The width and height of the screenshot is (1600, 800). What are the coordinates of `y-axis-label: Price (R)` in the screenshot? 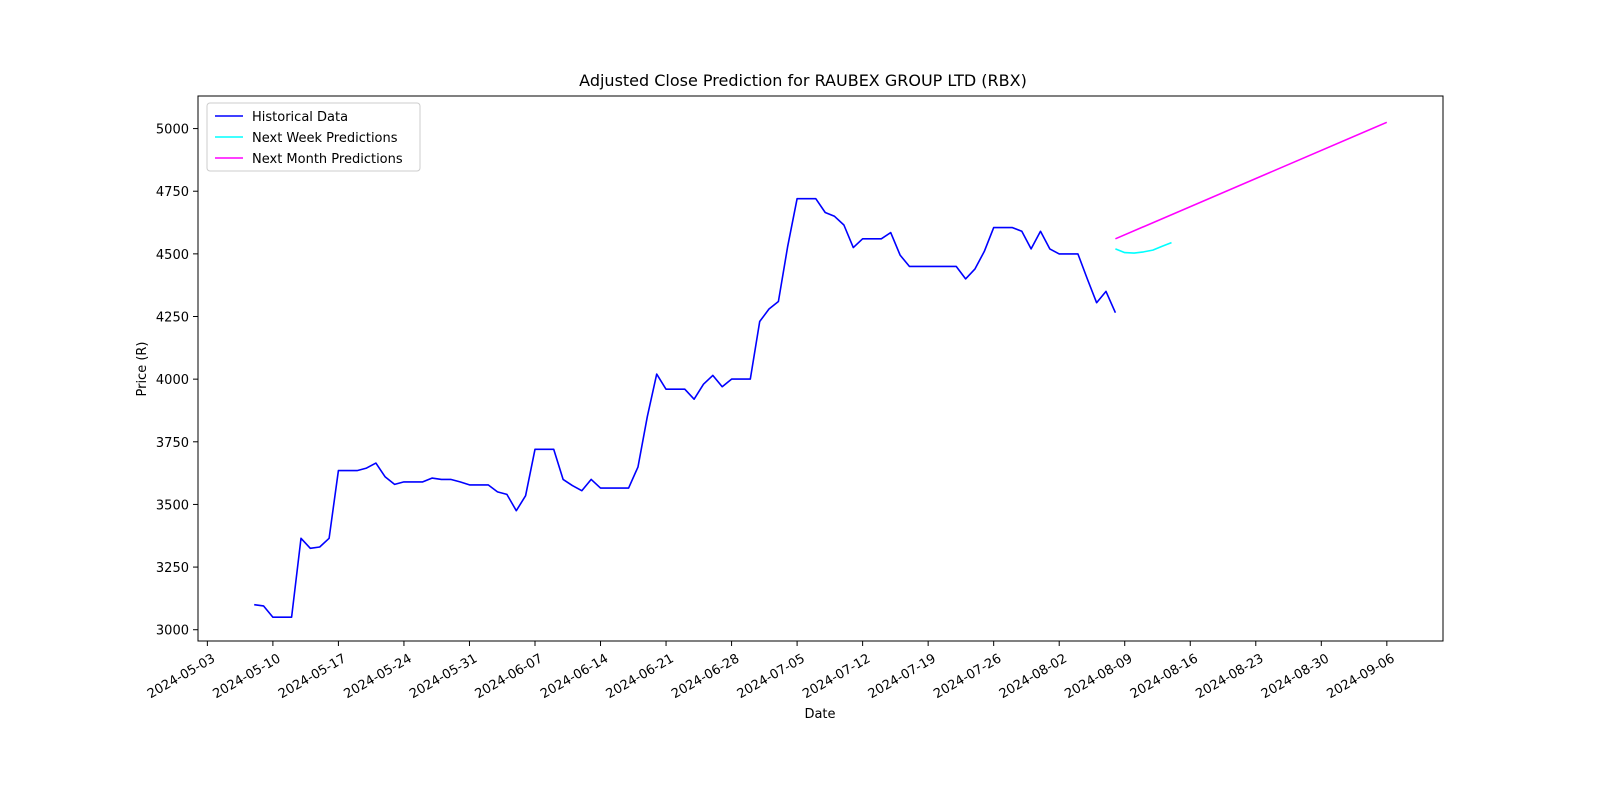 It's located at (142, 368).